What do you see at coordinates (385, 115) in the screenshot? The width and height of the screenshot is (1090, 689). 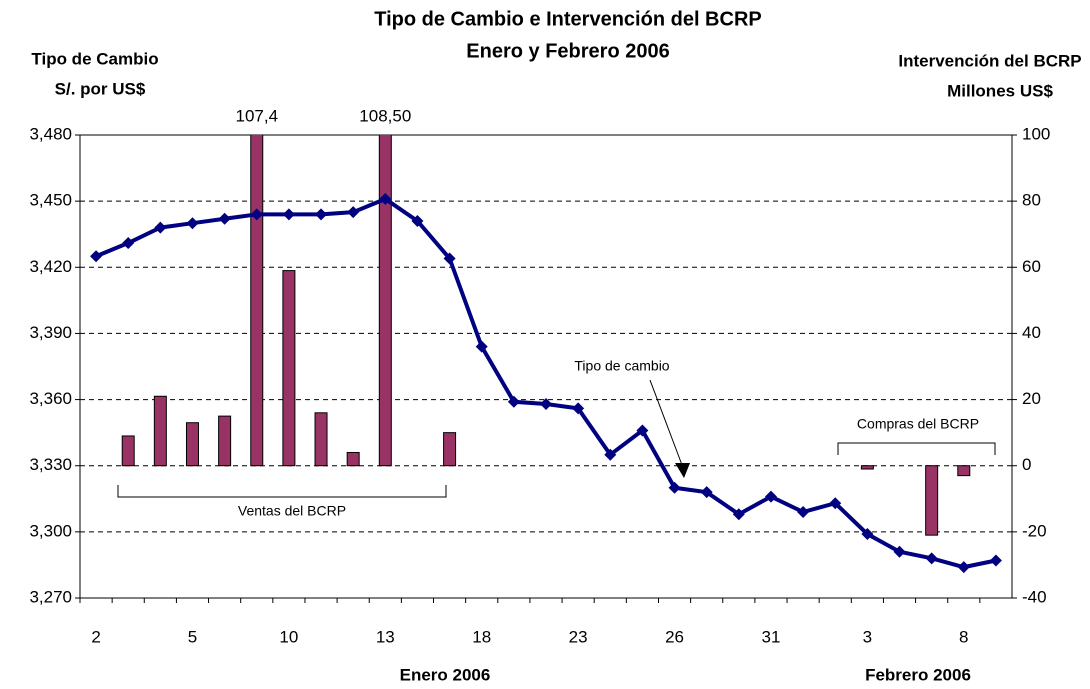 I see `value-label: 108,50` at bounding box center [385, 115].